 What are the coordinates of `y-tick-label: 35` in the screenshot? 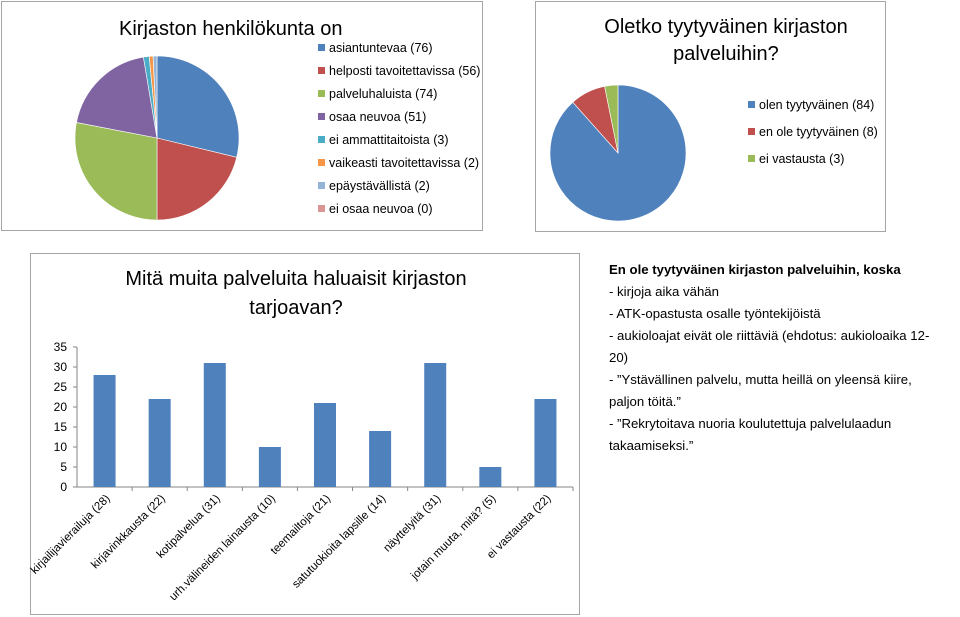 It's located at (61, 347).